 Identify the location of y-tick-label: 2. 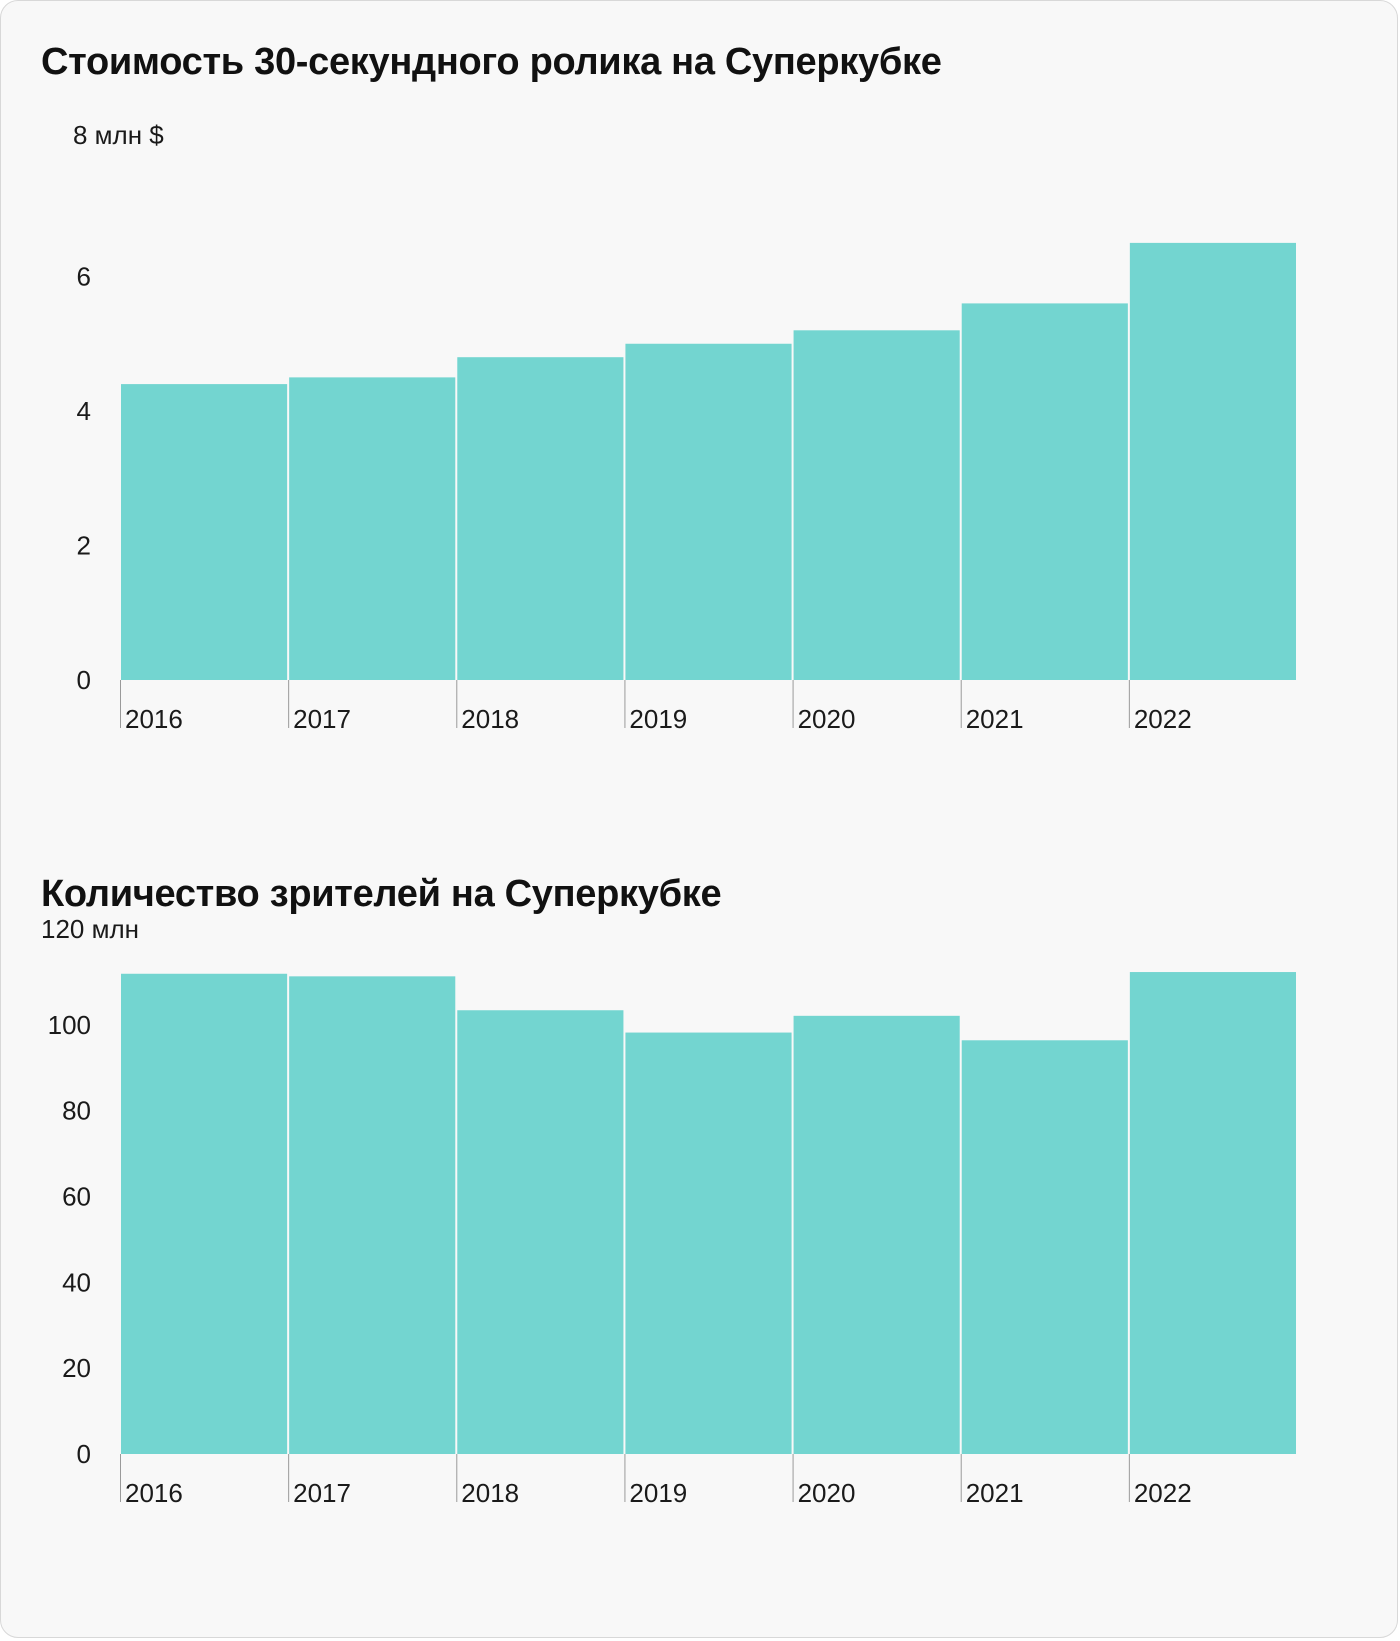
(84, 546).